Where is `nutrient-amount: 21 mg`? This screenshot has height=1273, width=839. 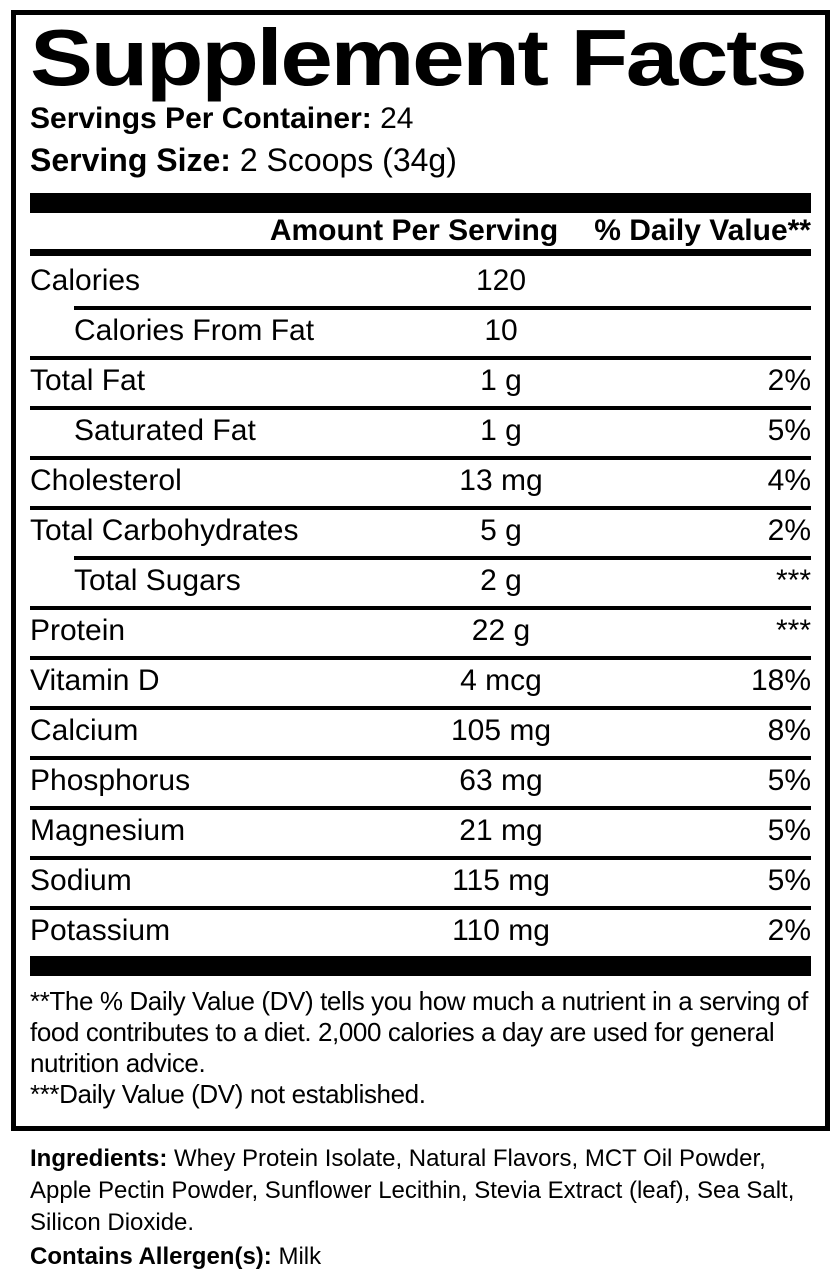 nutrient-amount: 21 mg is located at coordinates (501, 830).